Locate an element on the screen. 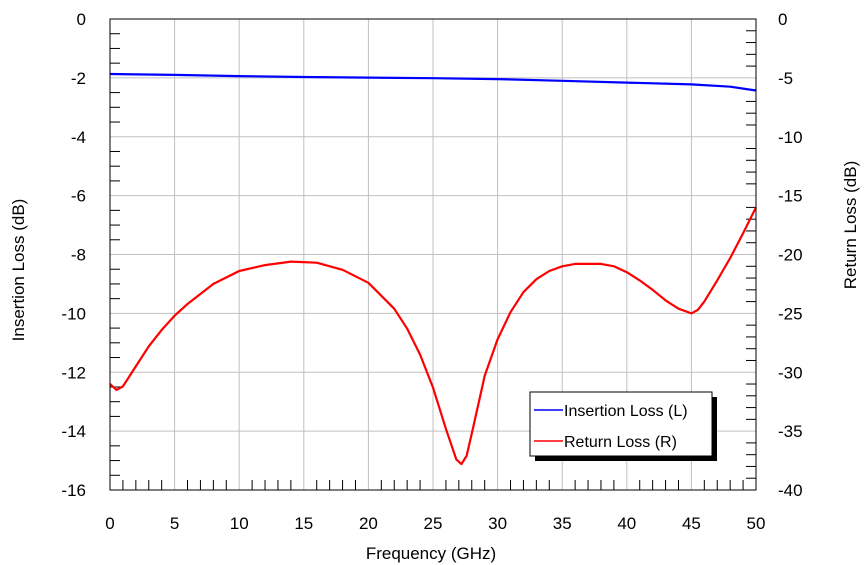 This screenshot has height=565, width=864. right-y-tick-labels: 0 -5 -10 -15 -20 -25 -30 -35 -40 is located at coordinates (790, 255).